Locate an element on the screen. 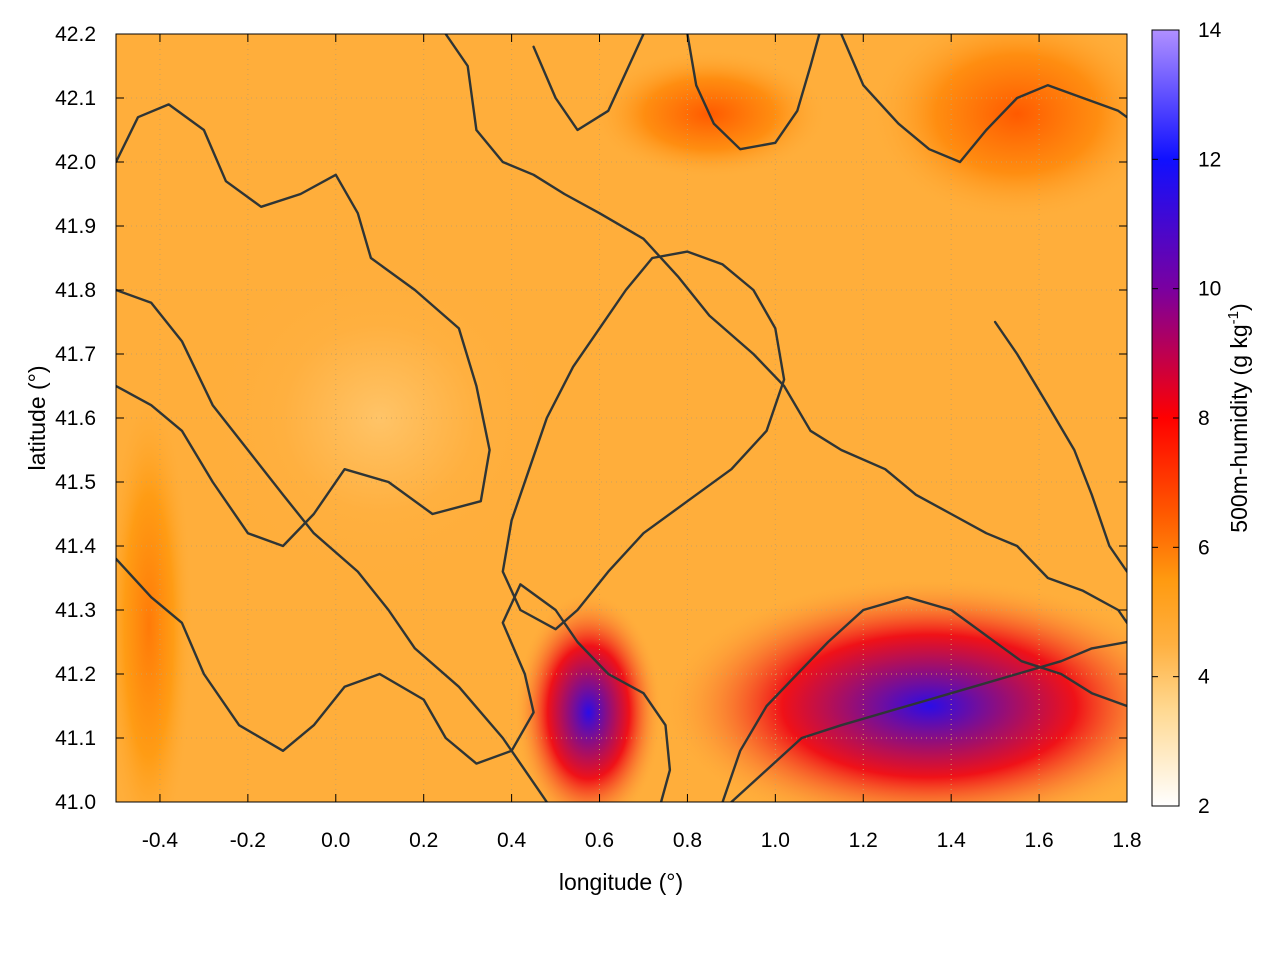  colorbar-title: 500m-humidity (g kg-1) is located at coordinates (1238, 417).